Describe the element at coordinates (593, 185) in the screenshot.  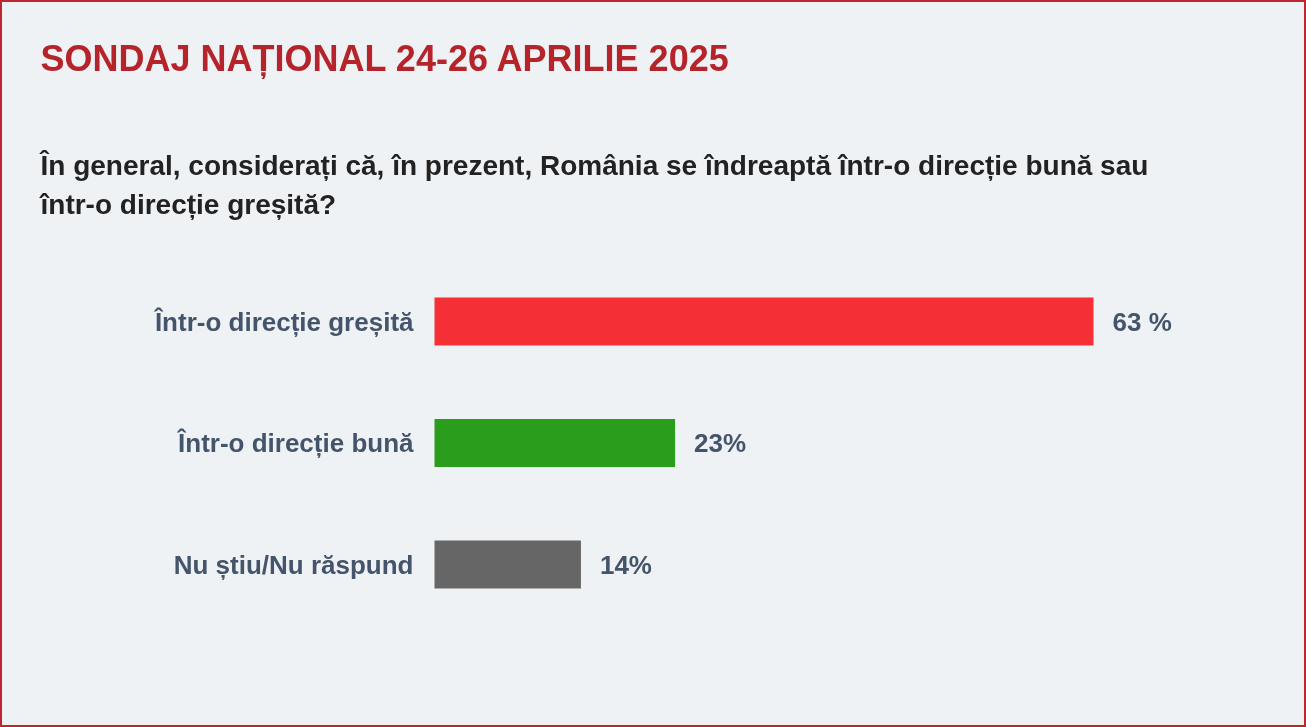
I see `chart-subtitle: În general, considerați că, în prezent, România se îndreaptă într-o direcție bună sau într-o direcție greșită?` at that location.